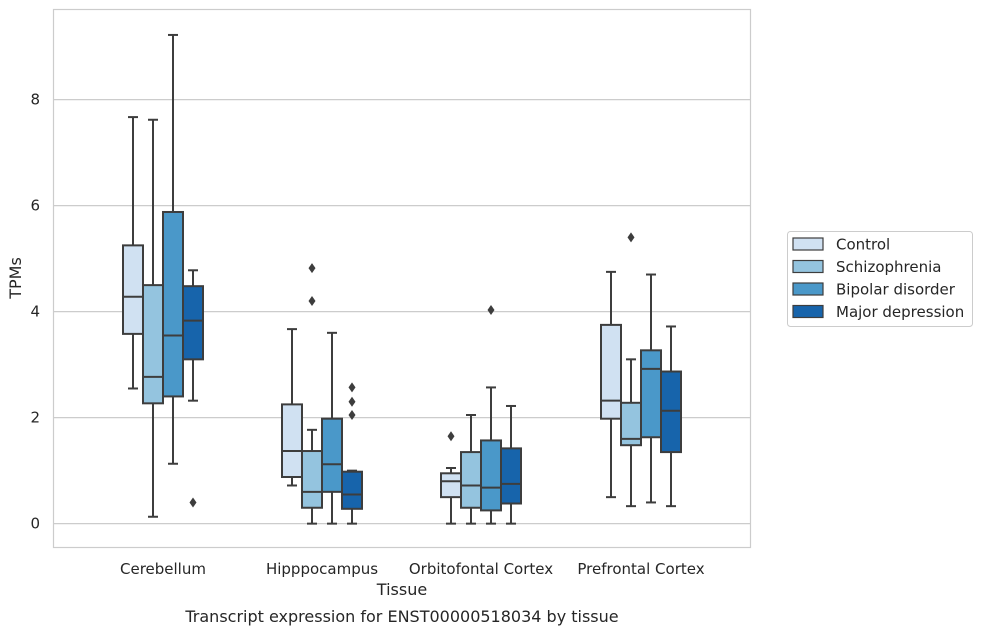 The width and height of the screenshot is (983, 634). I want to click on legend-label: Bipolar disorder, so click(896, 290).